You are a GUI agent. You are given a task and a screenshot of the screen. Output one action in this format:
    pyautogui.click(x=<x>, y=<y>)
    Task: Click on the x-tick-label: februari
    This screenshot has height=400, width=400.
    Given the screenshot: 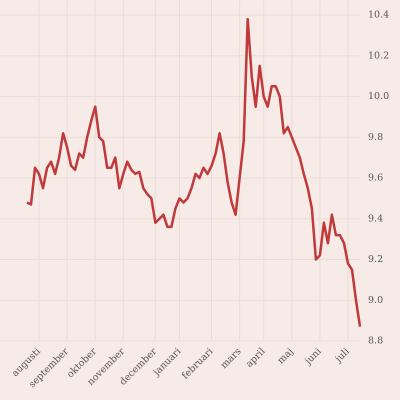 What is the action you would take?
    pyautogui.click(x=197, y=363)
    